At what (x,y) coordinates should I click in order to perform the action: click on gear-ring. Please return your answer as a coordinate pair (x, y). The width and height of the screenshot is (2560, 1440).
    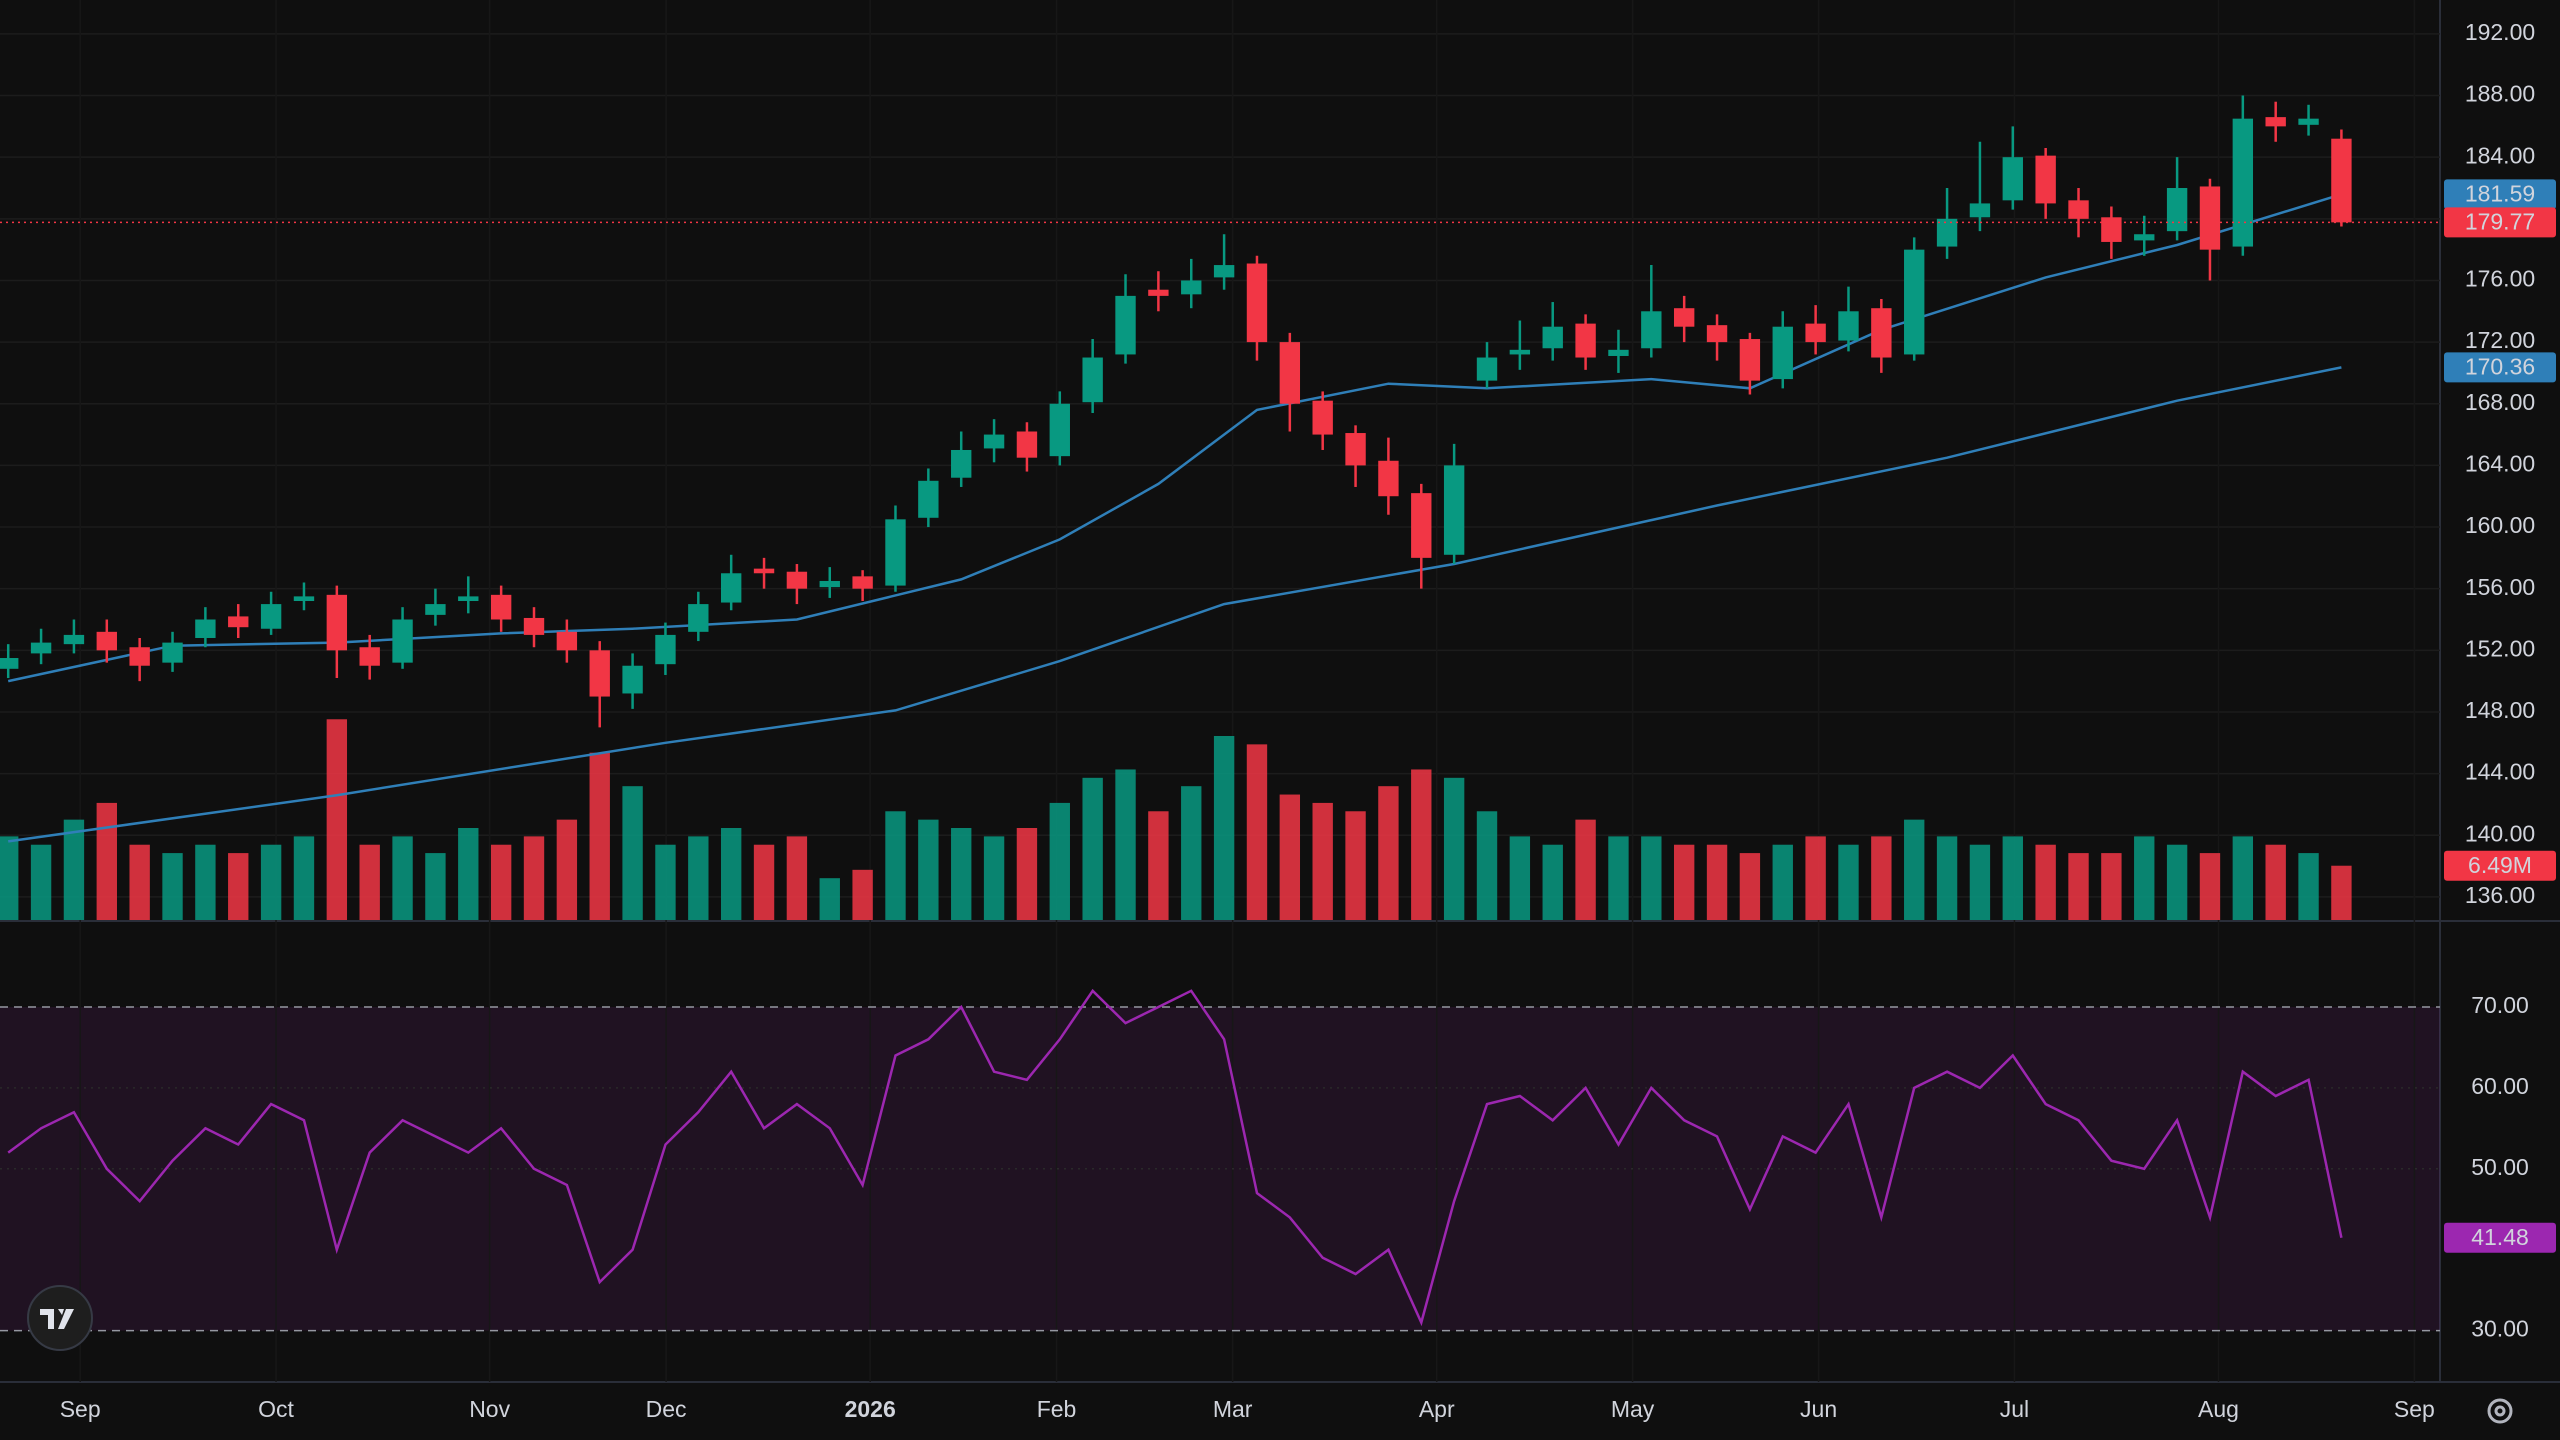
    Looking at the image, I should click on (2500, 1411).